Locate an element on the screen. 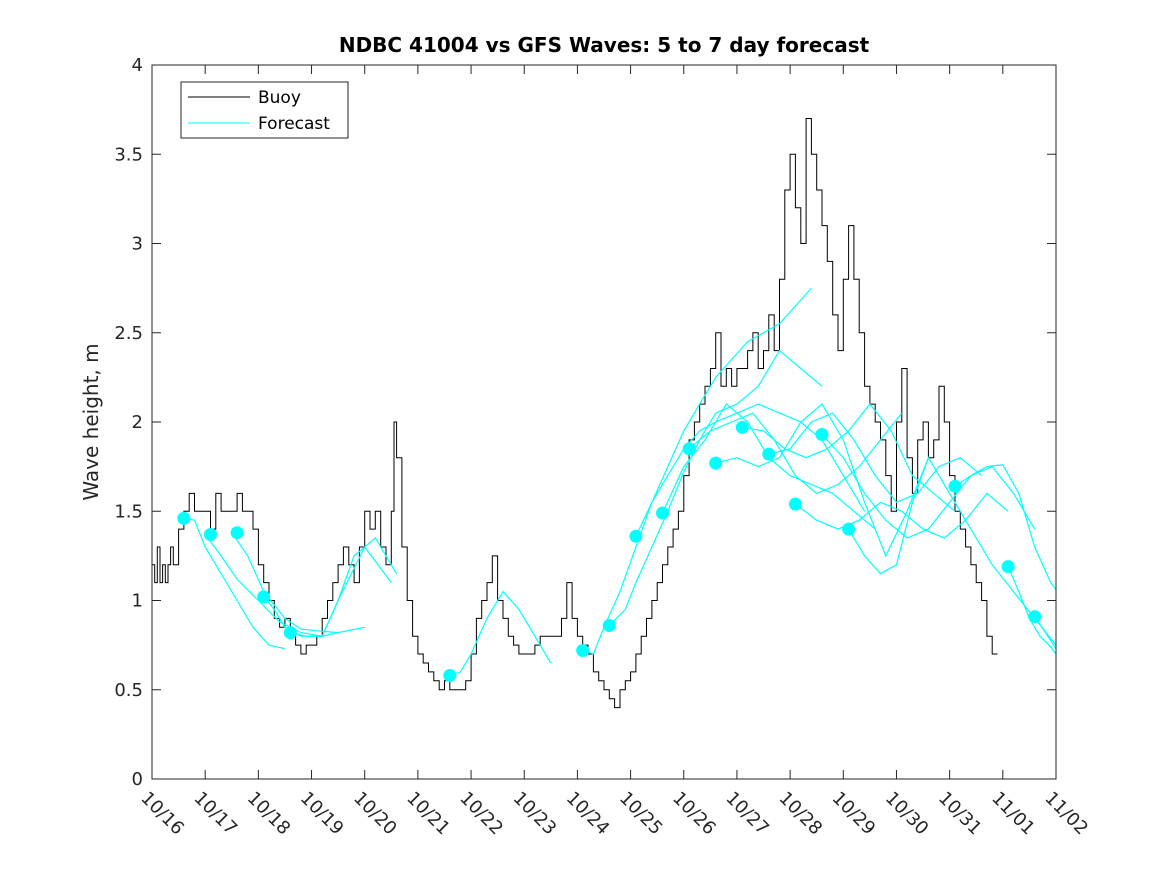  x-tick-label: 11/02 is located at coordinates (1066, 814).